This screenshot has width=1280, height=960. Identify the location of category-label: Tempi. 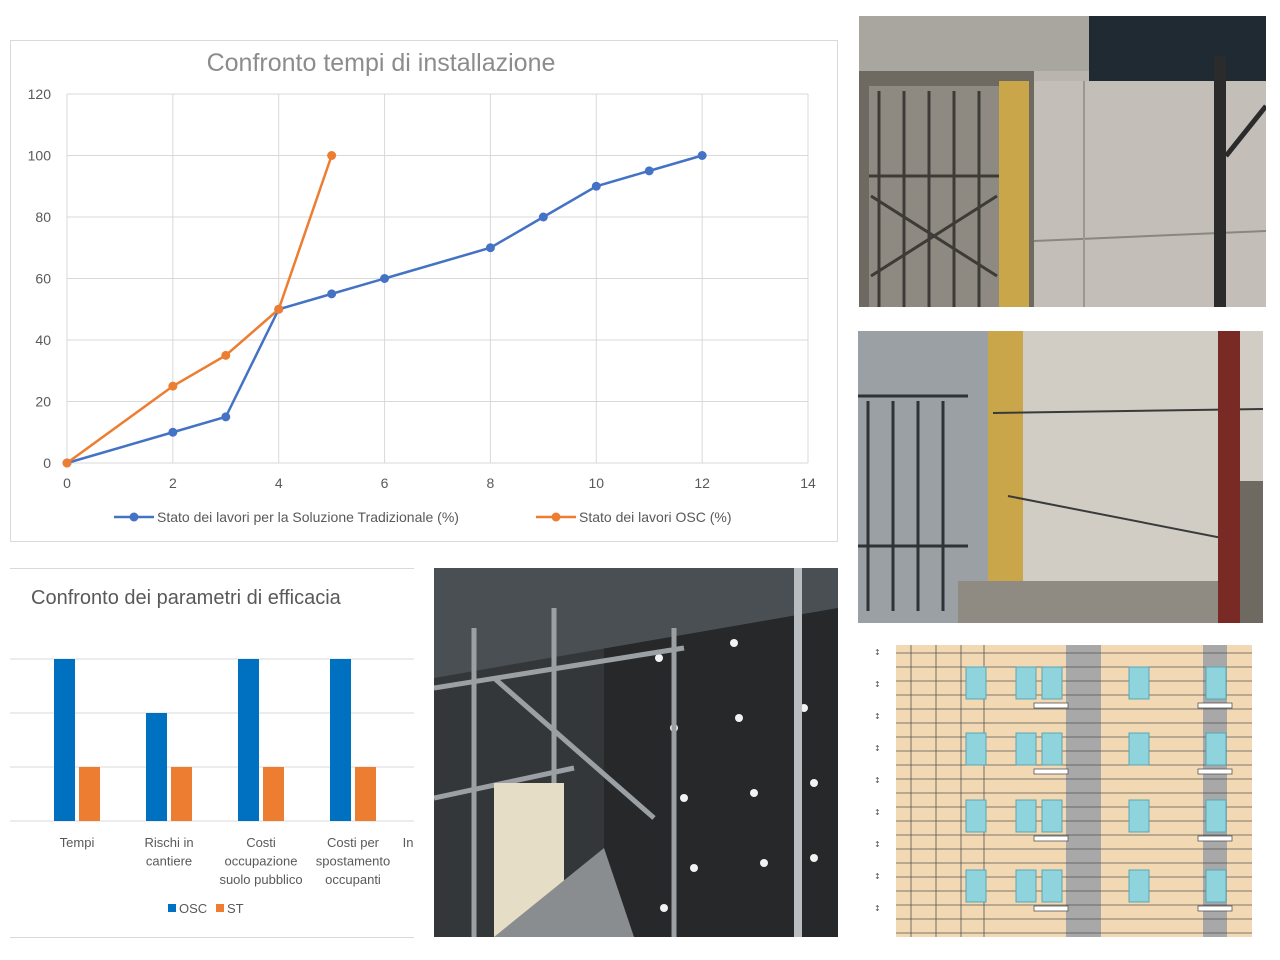
(77, 842).